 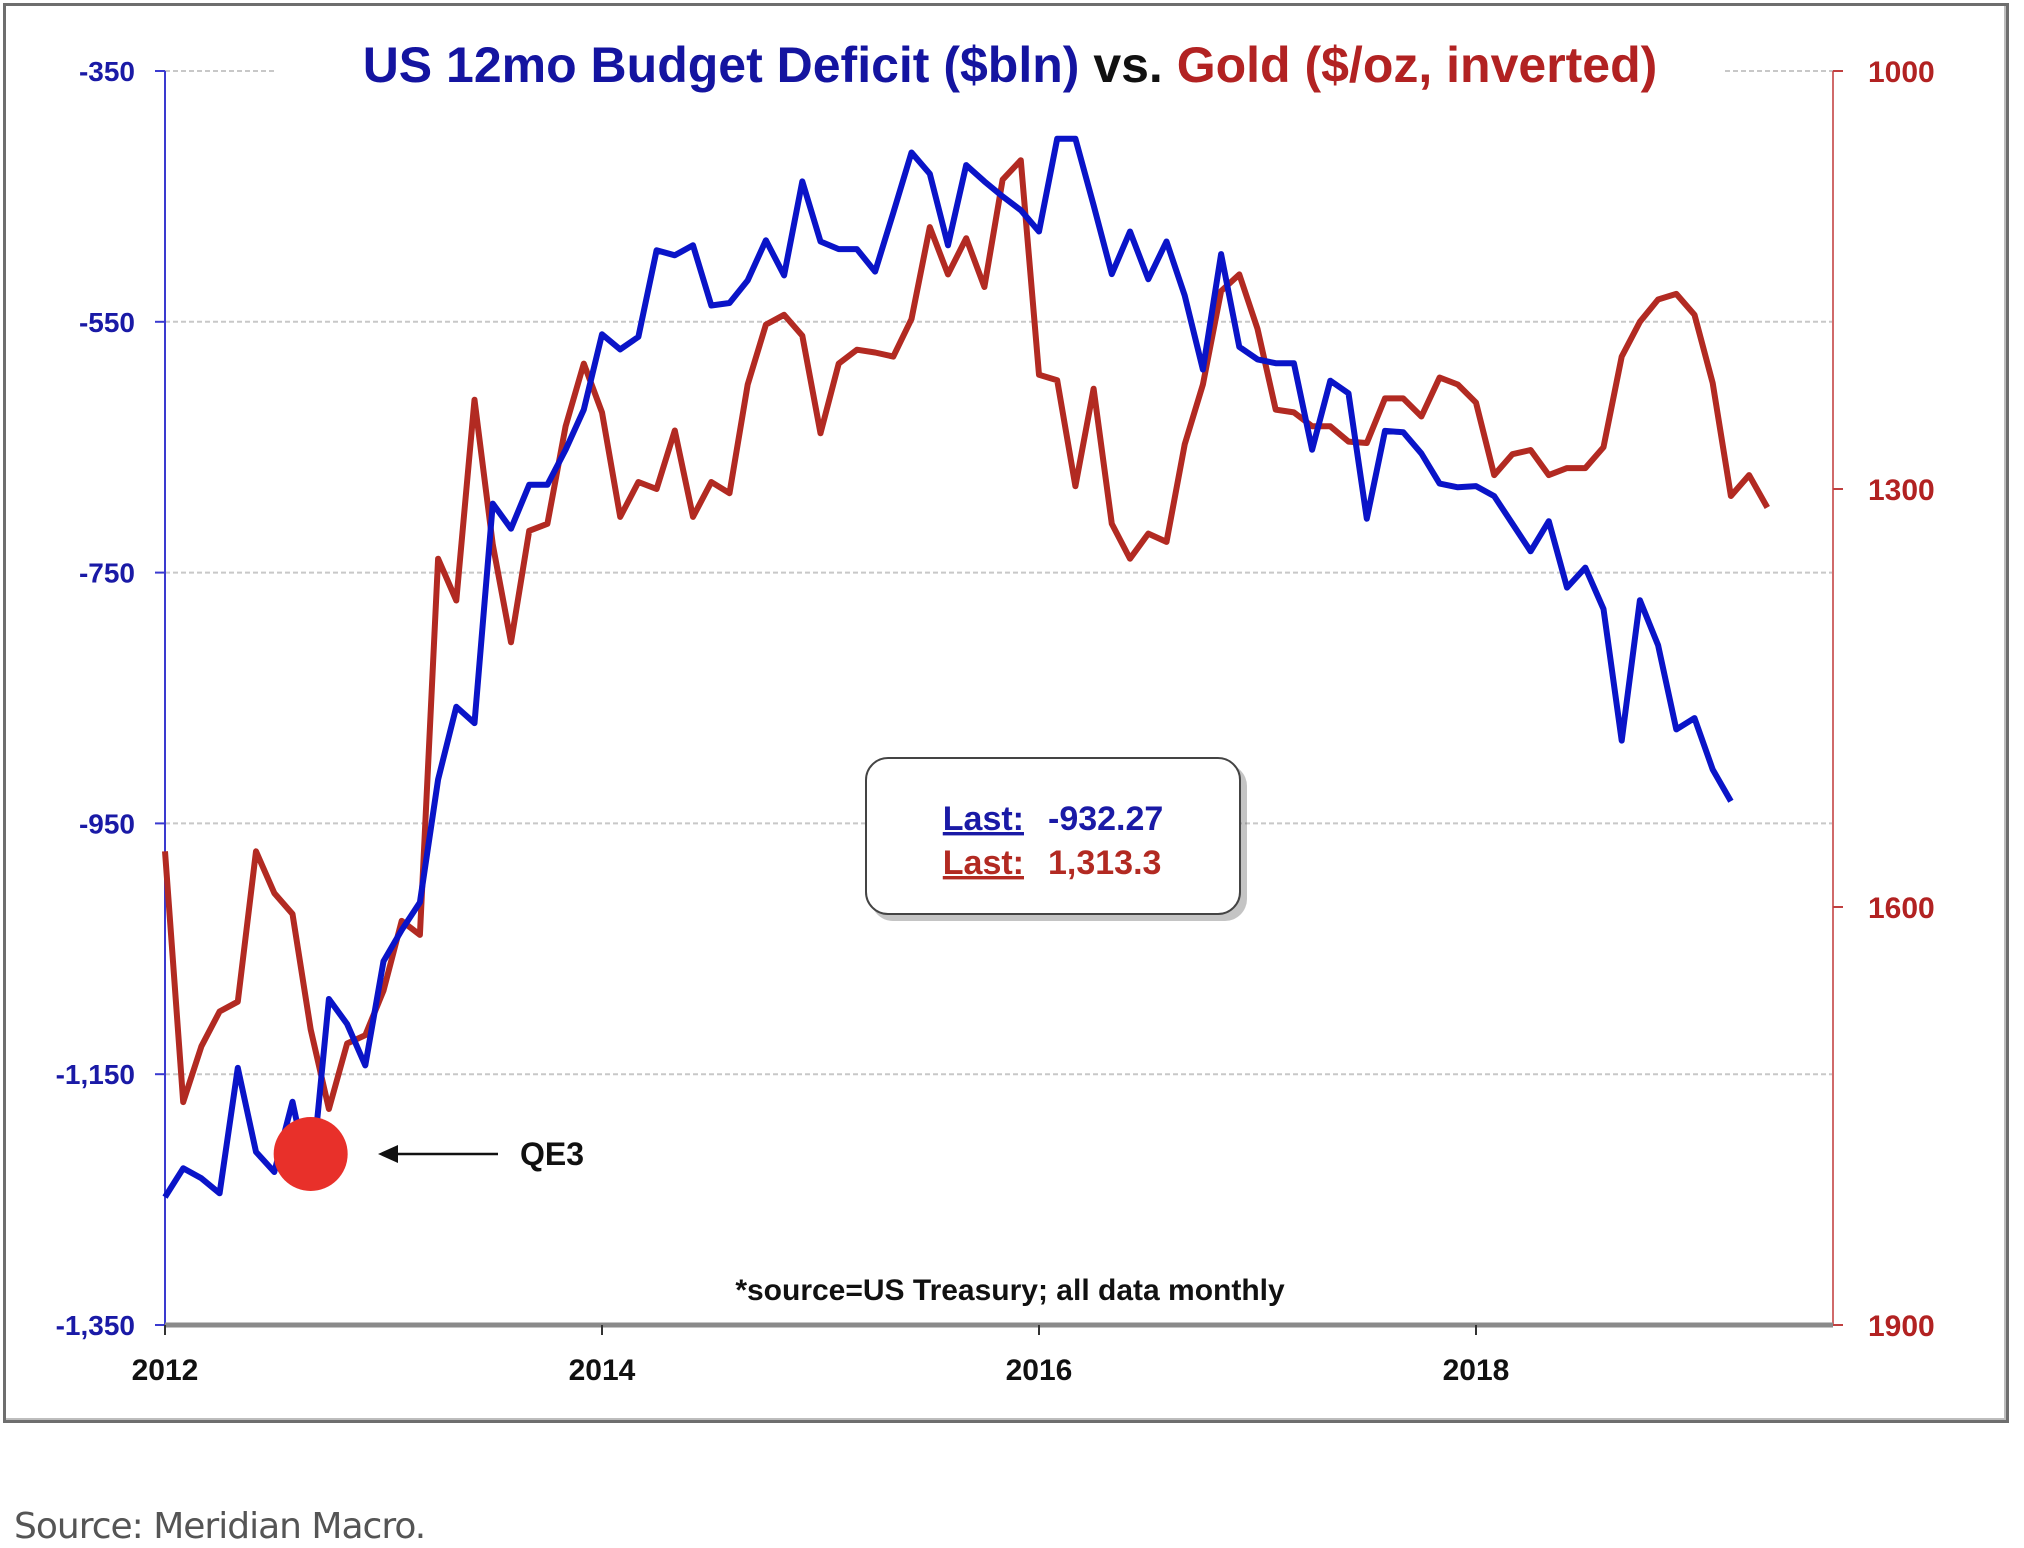 What do you see at coordinates (602, 1370) in the screenshot?
I see `x-tick-label: 2014` at bounding box center [602, 1370].